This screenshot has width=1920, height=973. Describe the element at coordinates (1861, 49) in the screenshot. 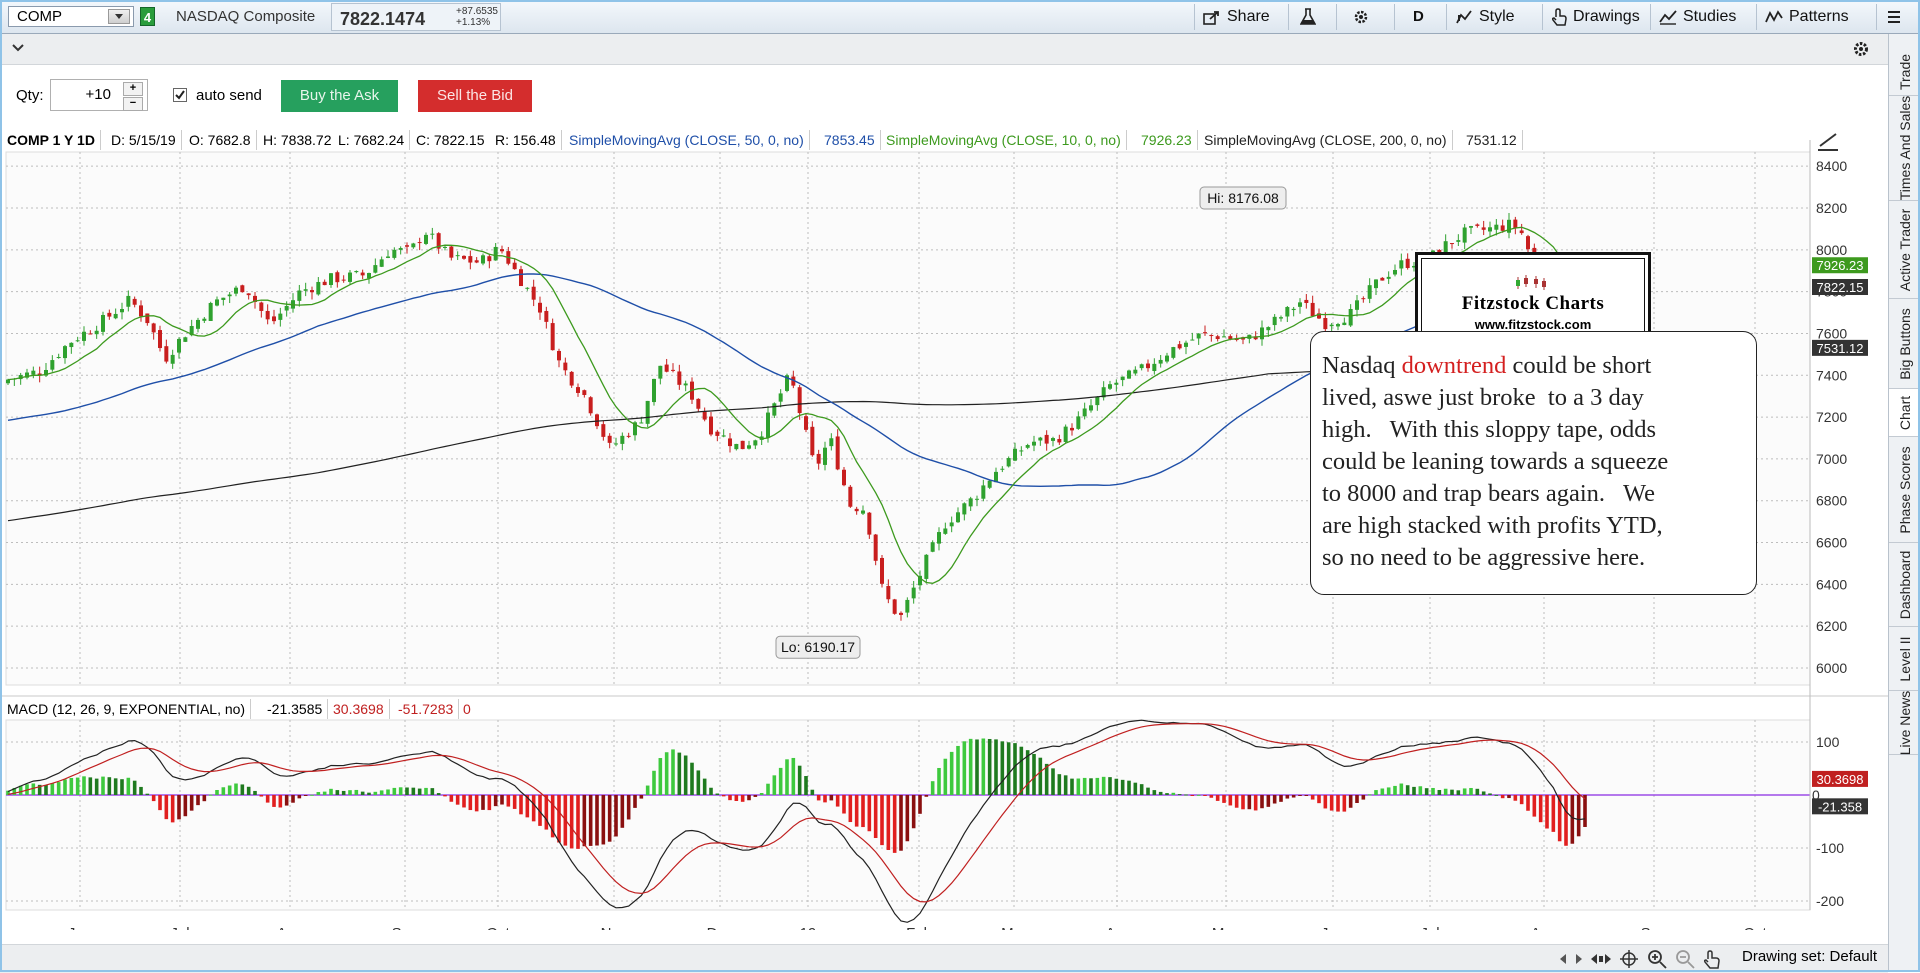

I see `chart-settings-gear-icon` at that location.